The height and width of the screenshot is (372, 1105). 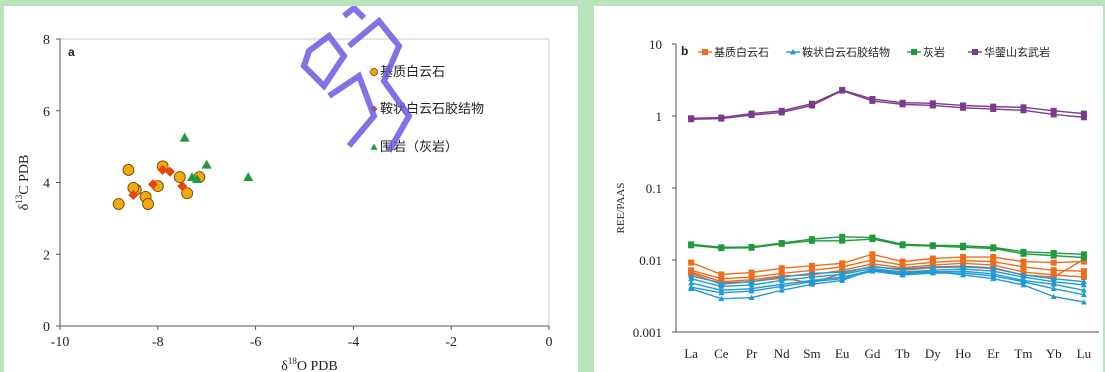 I want to click on x-tick-label-b: Er, so click(x=993, y=353).